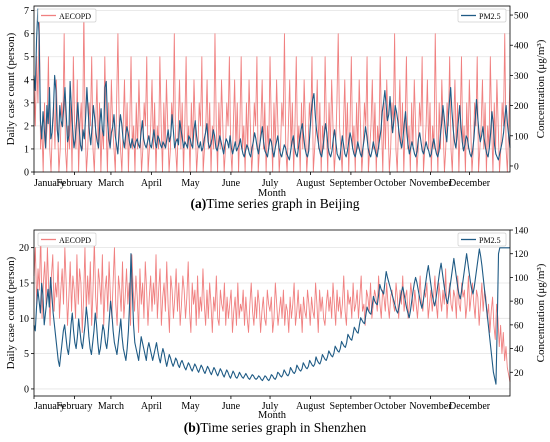 This screenshot has width=550, height=442. Describe the element at coordinates (272, 193) in the screenshot. I see `x-axis-title-a: Month` at that location.